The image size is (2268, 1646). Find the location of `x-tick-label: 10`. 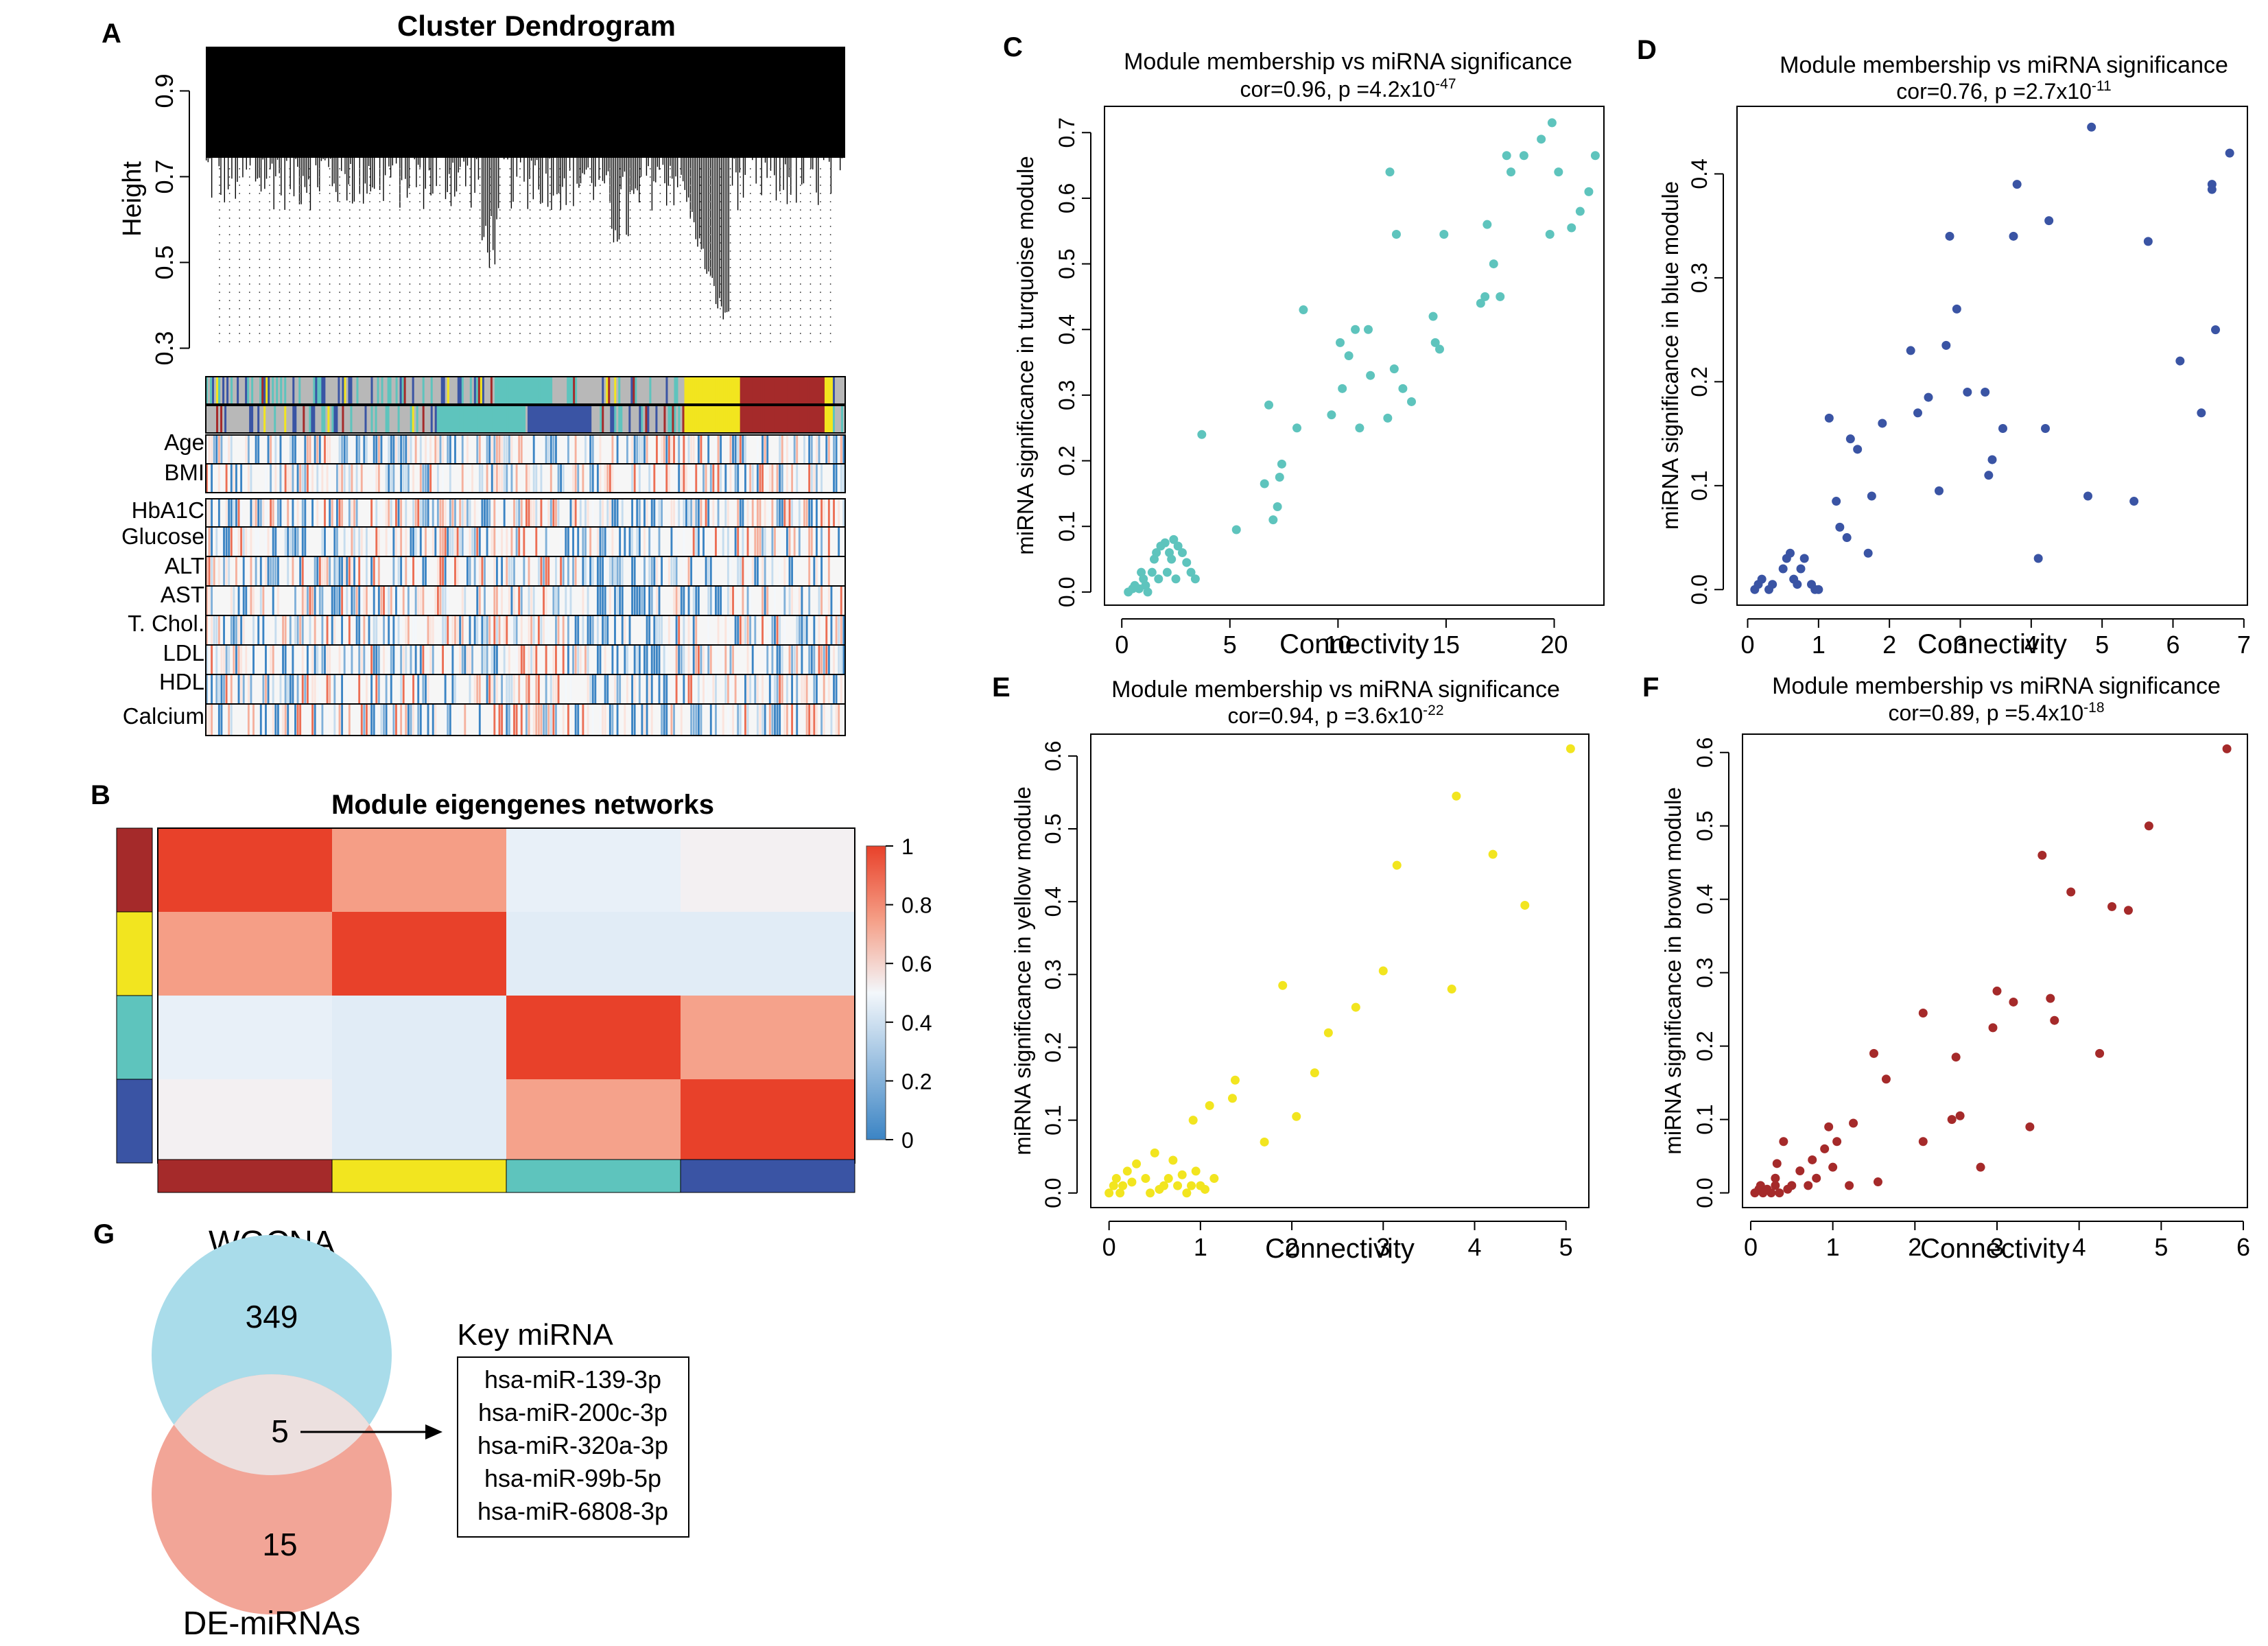

x-tick-label: 10 is located at coordinates (1337, 645).